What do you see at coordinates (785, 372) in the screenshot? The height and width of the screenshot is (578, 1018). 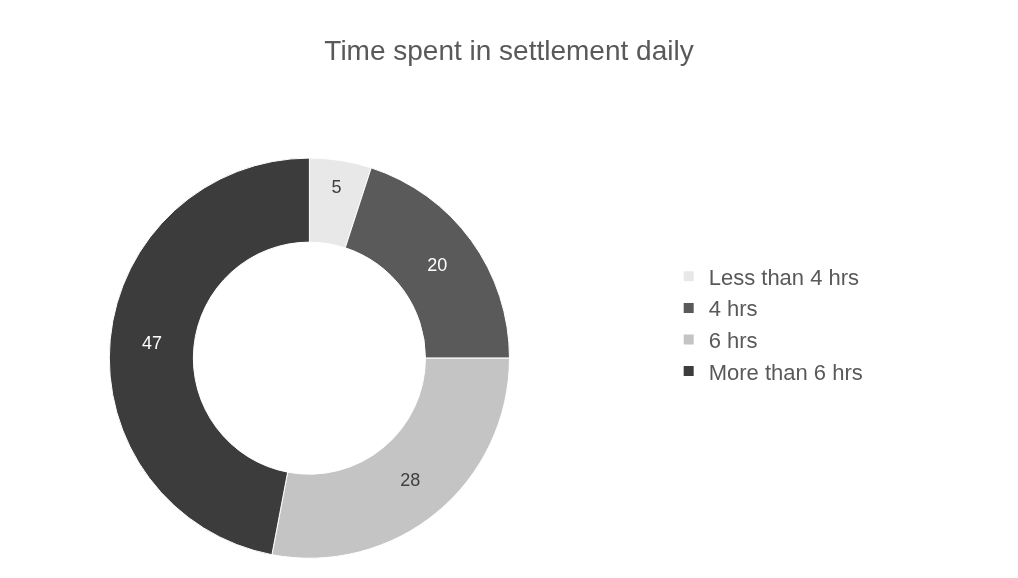 I see `legend-label: More than 6 hrs` at bounding box center [785, 372].